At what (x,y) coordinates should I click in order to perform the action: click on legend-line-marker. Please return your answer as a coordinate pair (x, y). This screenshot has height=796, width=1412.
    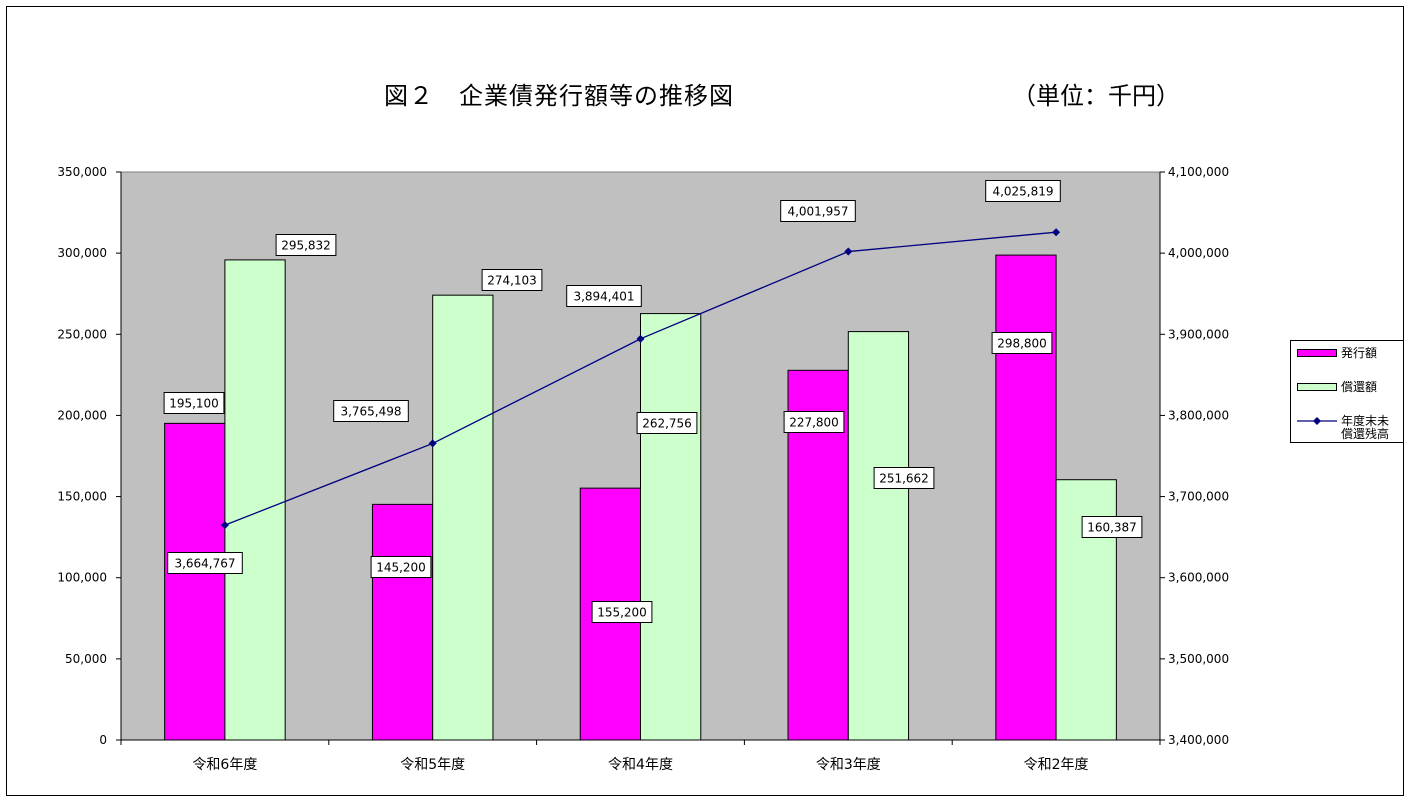
    Looking at the image, I should click on (1317, 421).